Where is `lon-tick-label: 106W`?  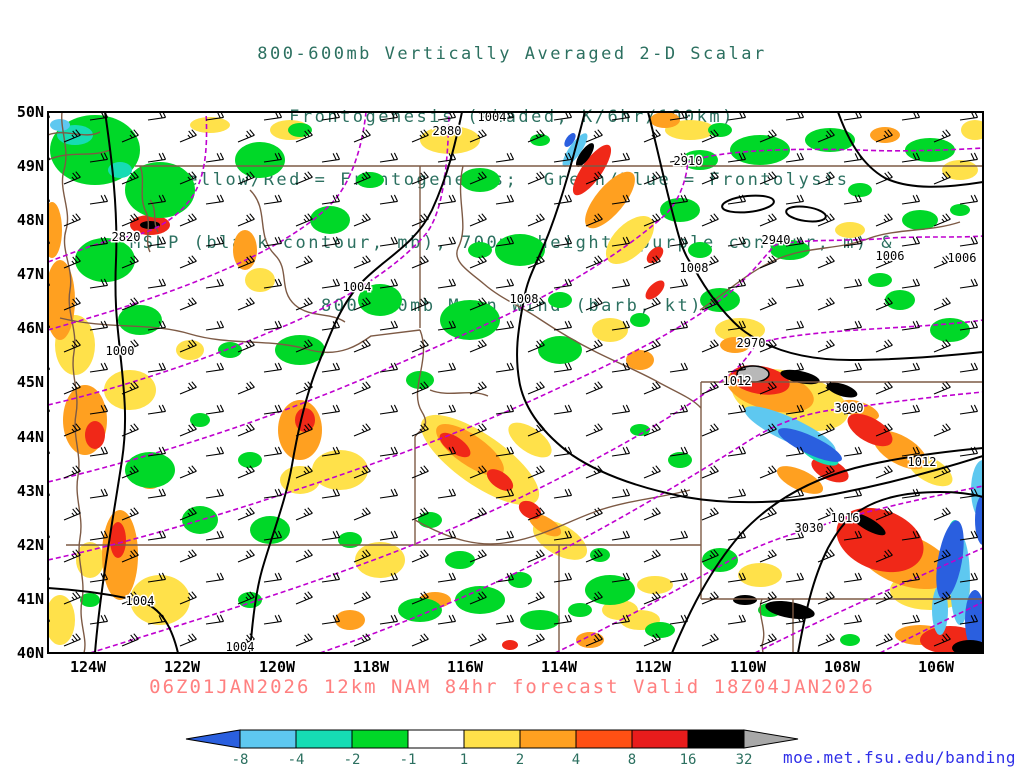 lon-tick-label: 106W is located at coordinates (936, 667).